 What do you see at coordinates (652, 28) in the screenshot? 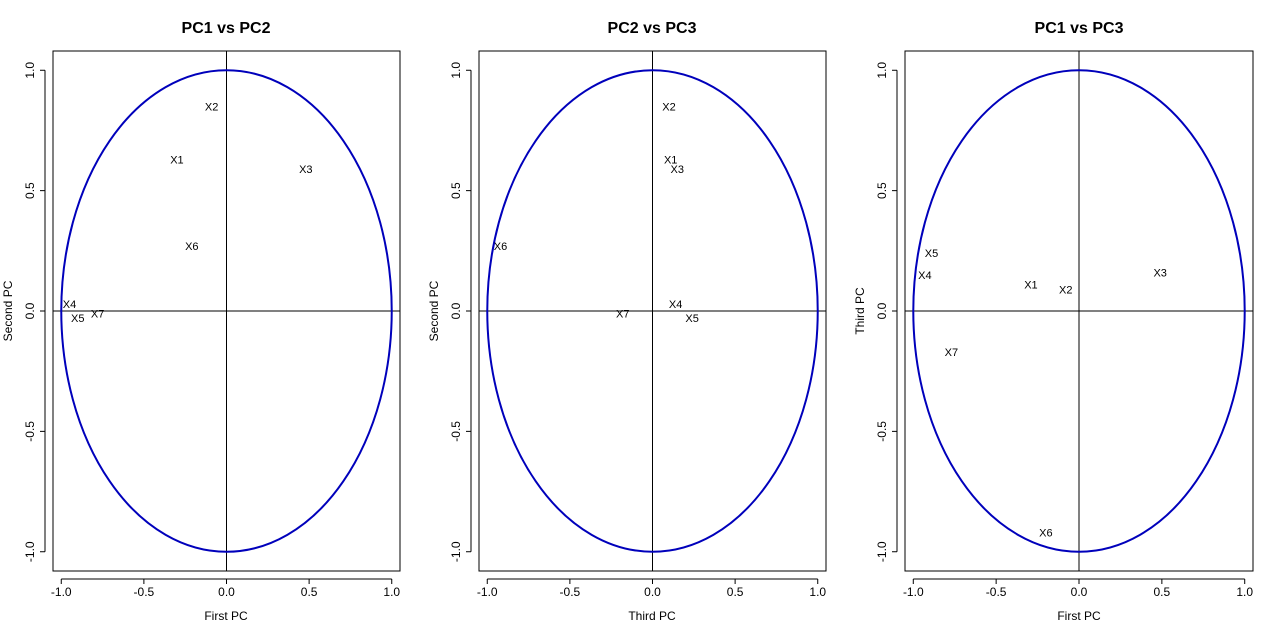
I see `chart-title: PC2 vs PC3` at bounding box center [652, 28].